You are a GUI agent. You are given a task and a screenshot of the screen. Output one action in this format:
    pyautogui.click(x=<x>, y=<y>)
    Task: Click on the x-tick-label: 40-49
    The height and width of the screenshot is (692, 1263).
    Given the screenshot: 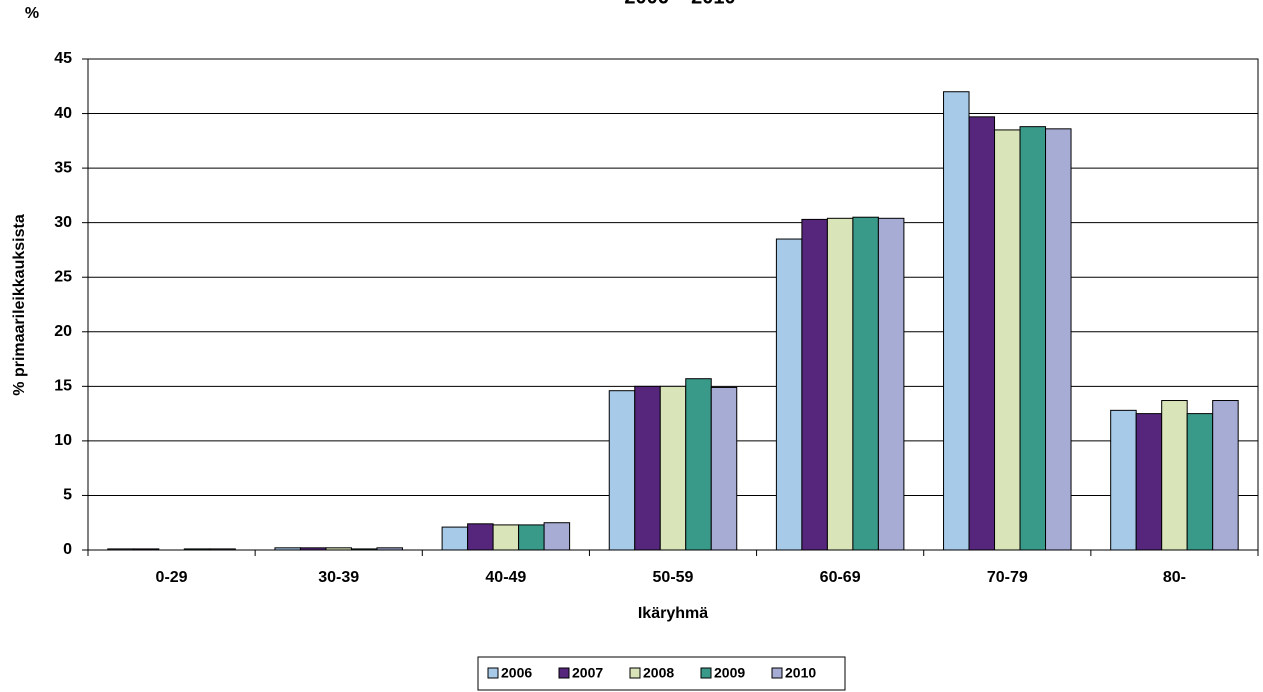 What is the action you would take?
    pyautogui.click(x=505, y=577)
    